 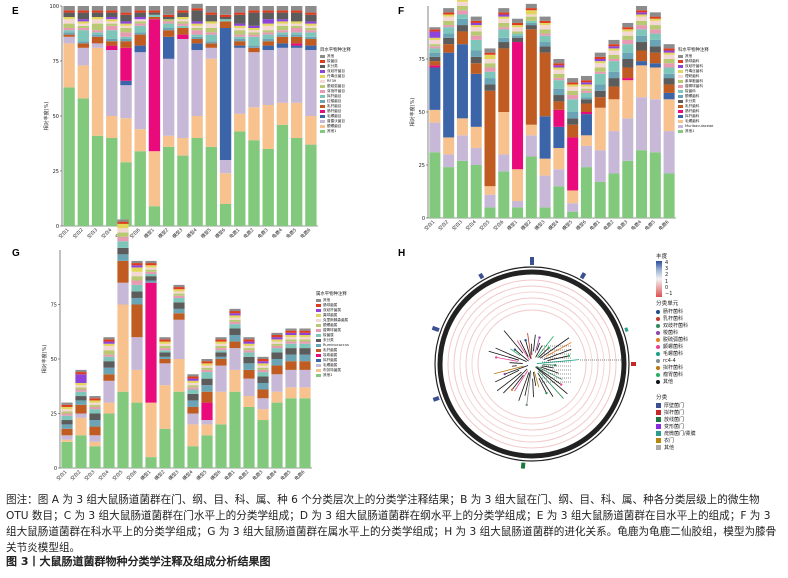 What do you see at coordinates (90, 475) in the screenshot?
I see `x-tick-label: 空白3` at bounding box center [90, 475].